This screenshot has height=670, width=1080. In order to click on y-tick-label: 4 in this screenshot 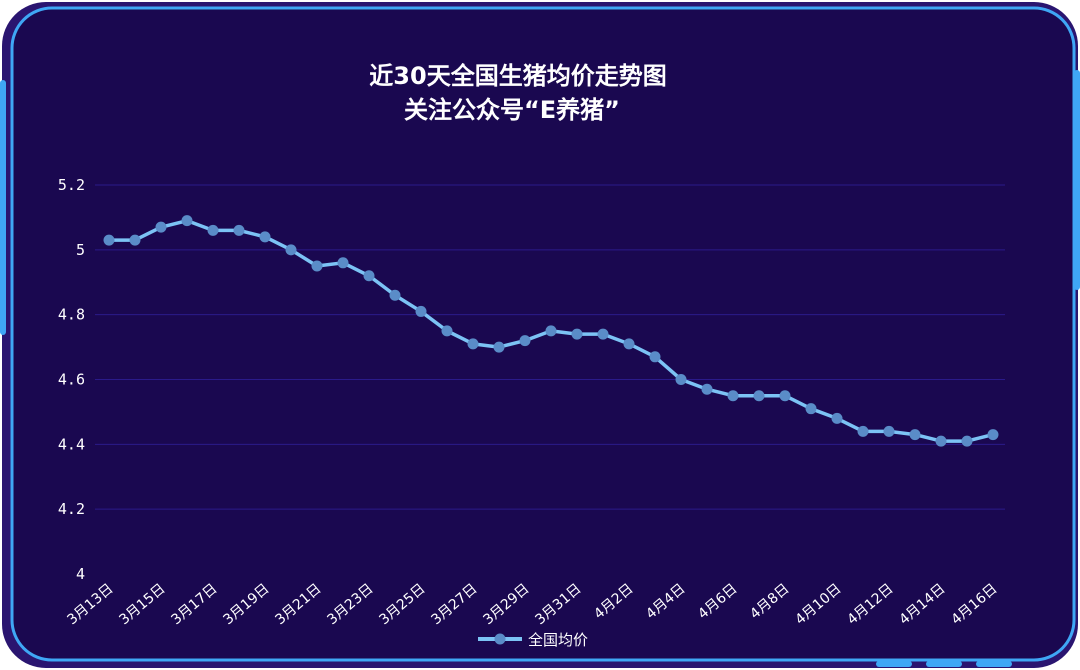, I will do `click(80, 574)`.